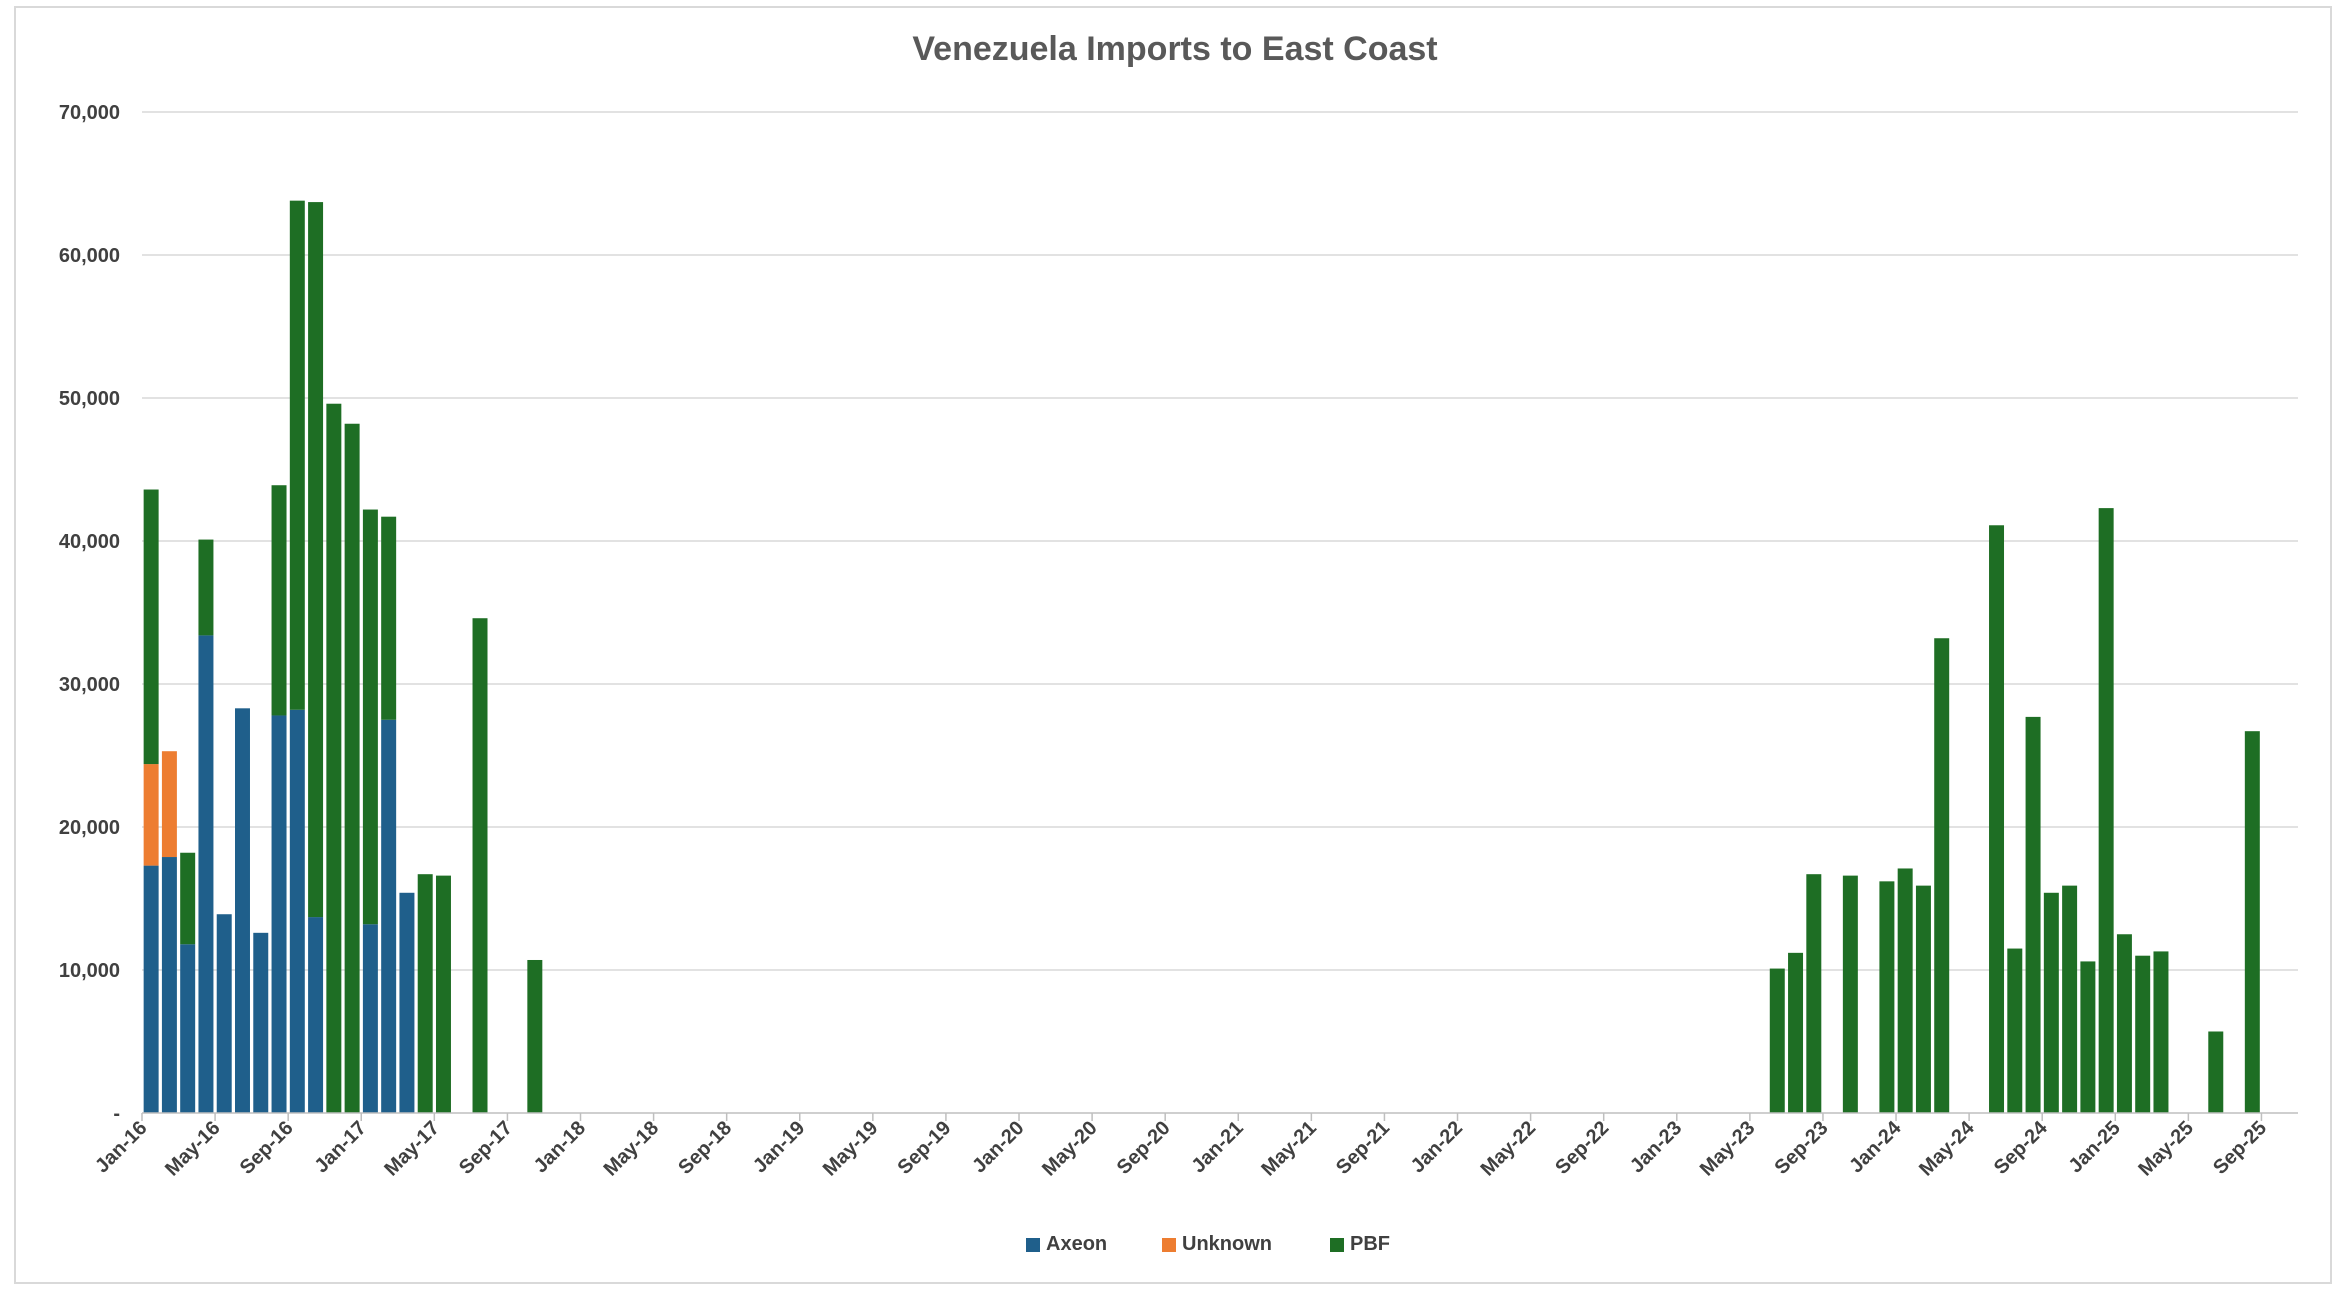  What do you see at coordinates (560, 1147) in the screenshot?
I see `x-tick-label: Jan-18` at bounding box center [560, 1147].